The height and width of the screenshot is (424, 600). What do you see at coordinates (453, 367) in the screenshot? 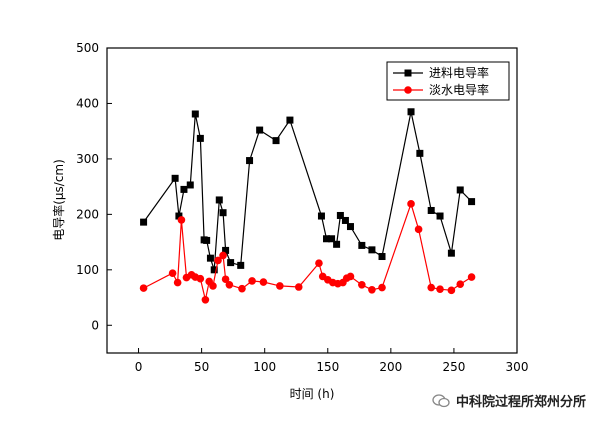
I see `x-tick-label: 250` at bounding box center [453, 367].